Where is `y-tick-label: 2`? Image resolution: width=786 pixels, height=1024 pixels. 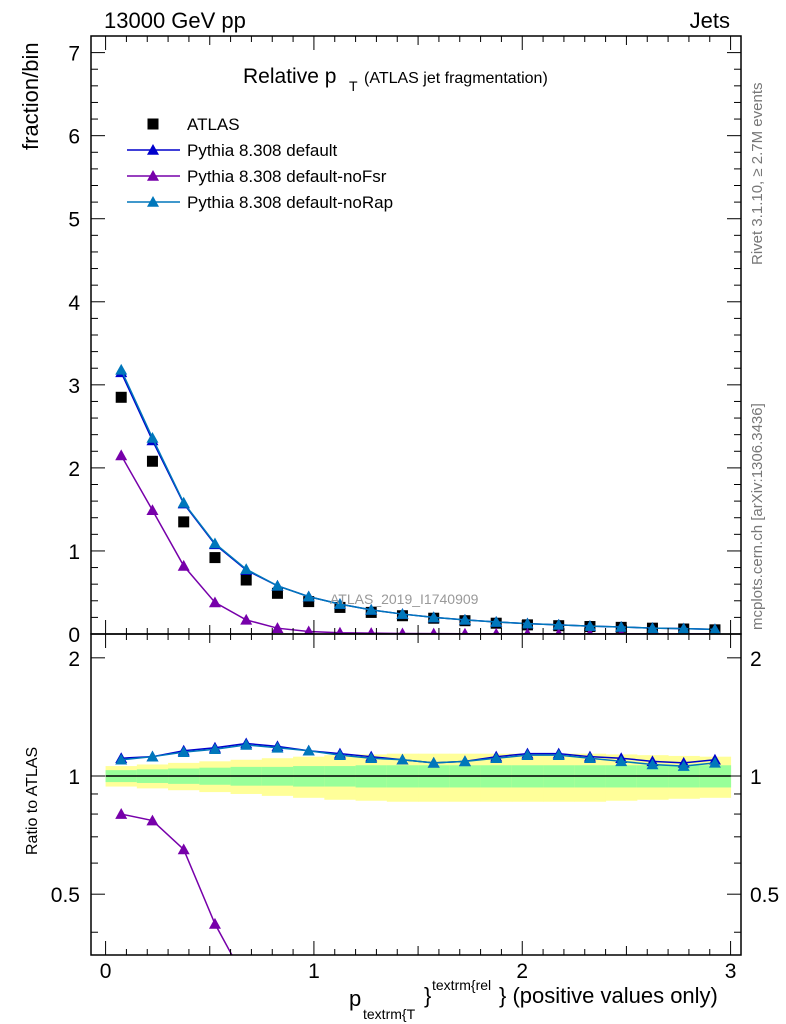
y-tick-label: 2 is located at coordinates (74, 469).